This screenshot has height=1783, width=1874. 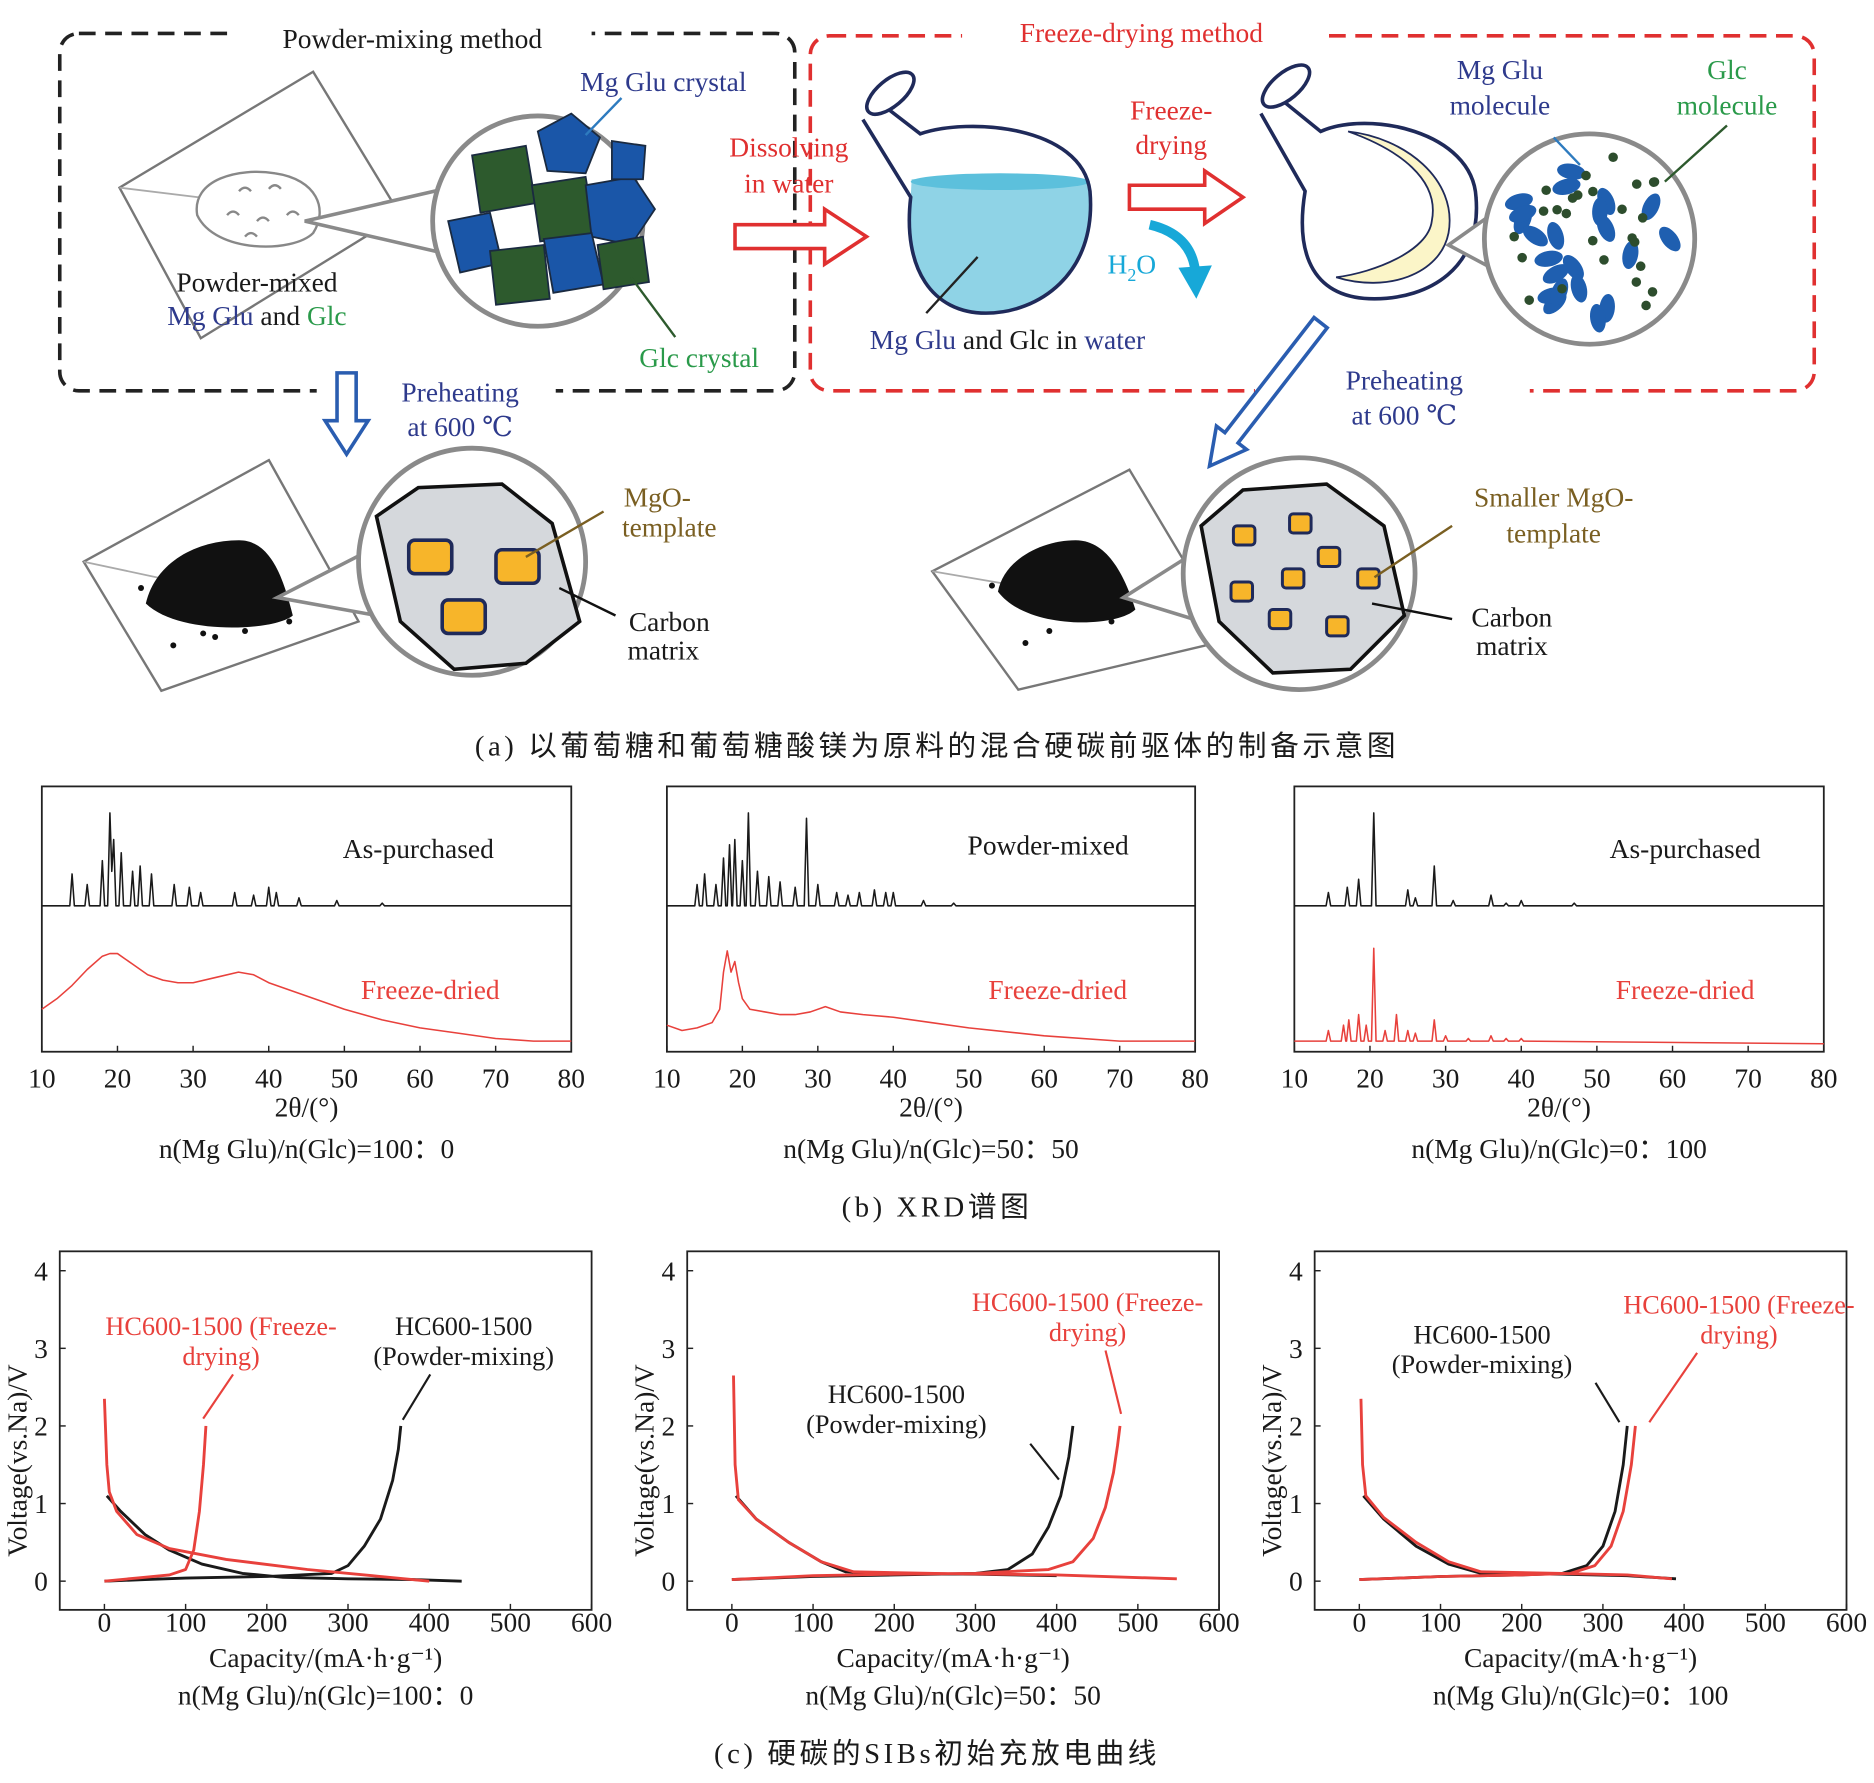 I want to click on label: Powder-mixed Mg Glu and Glc, so click(x=256, y=299).